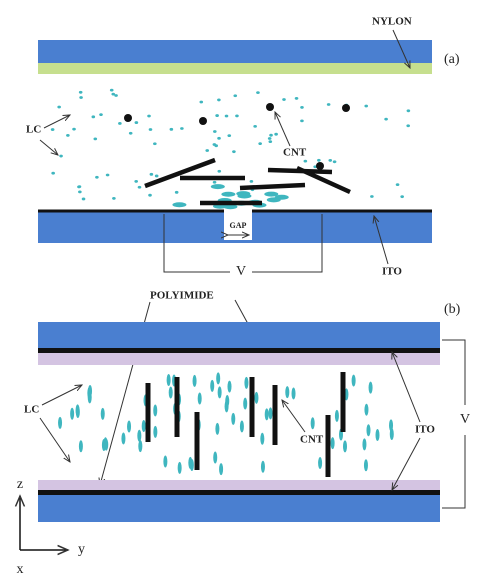 The image size is (481, 579). What do you see at coordinates (20, 484) in the screenshot?
I see `axis-label: z` at bounding box center [20, 484].